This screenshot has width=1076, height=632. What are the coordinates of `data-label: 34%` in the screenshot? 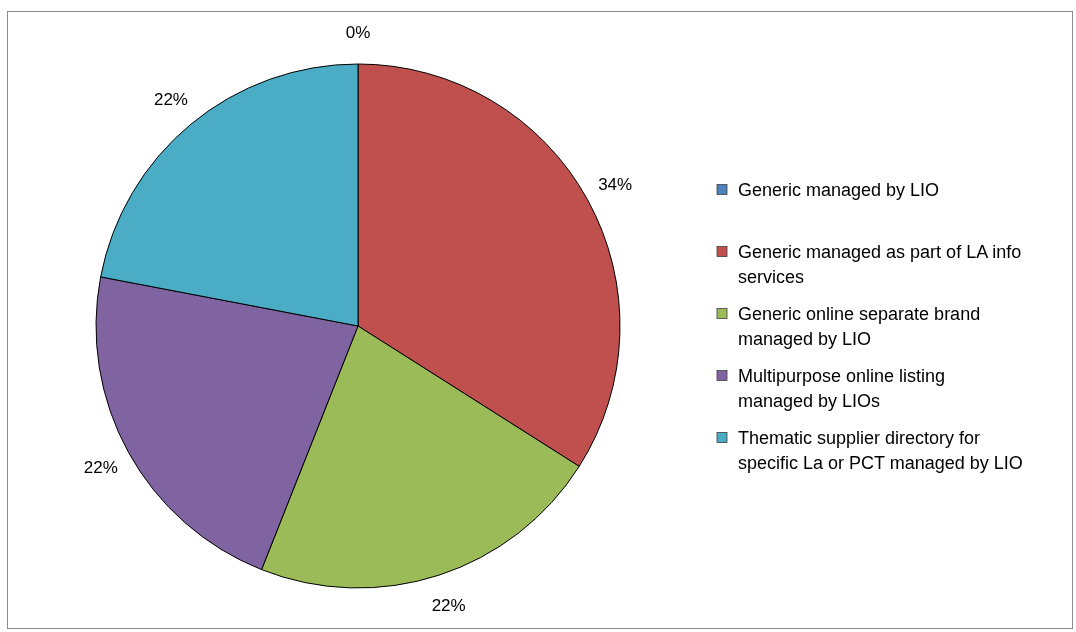 It's located at (615, 185).